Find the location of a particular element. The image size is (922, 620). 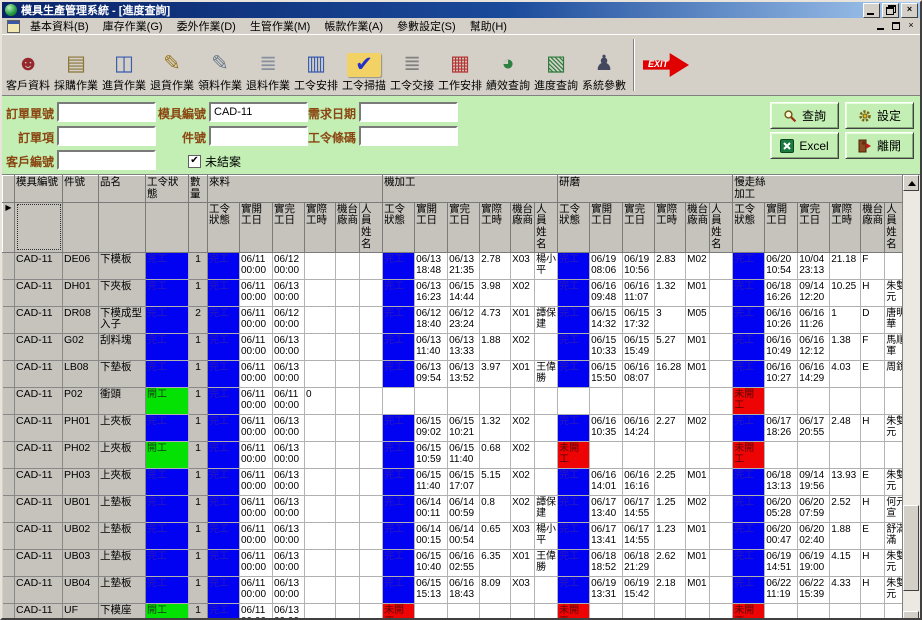

stage-1-start-cell: 06/15 09:02 is located at coordinates (431, 428).